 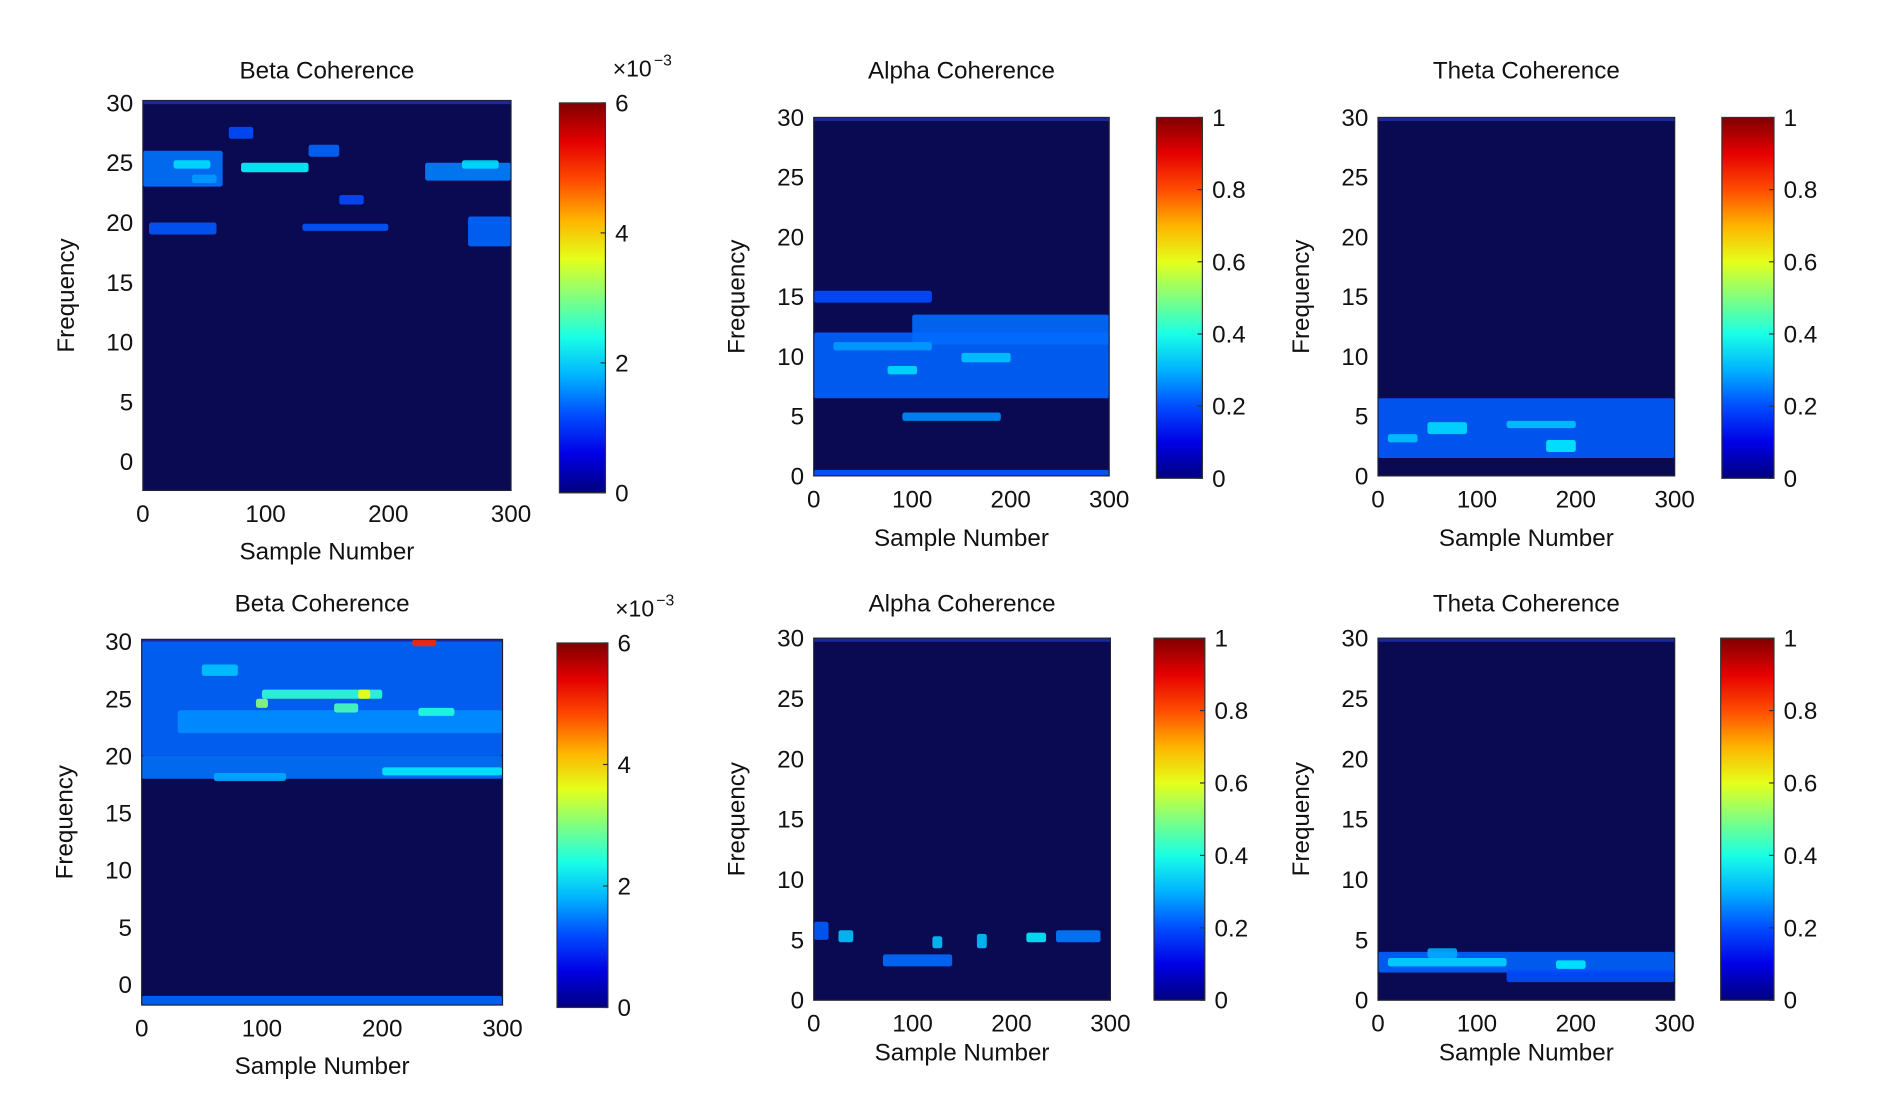 What do you see at coordinates (1801, 334) in the screenshot?
I see `colorbar-tick-label: 0.4` at bounding box center [1801, 334].